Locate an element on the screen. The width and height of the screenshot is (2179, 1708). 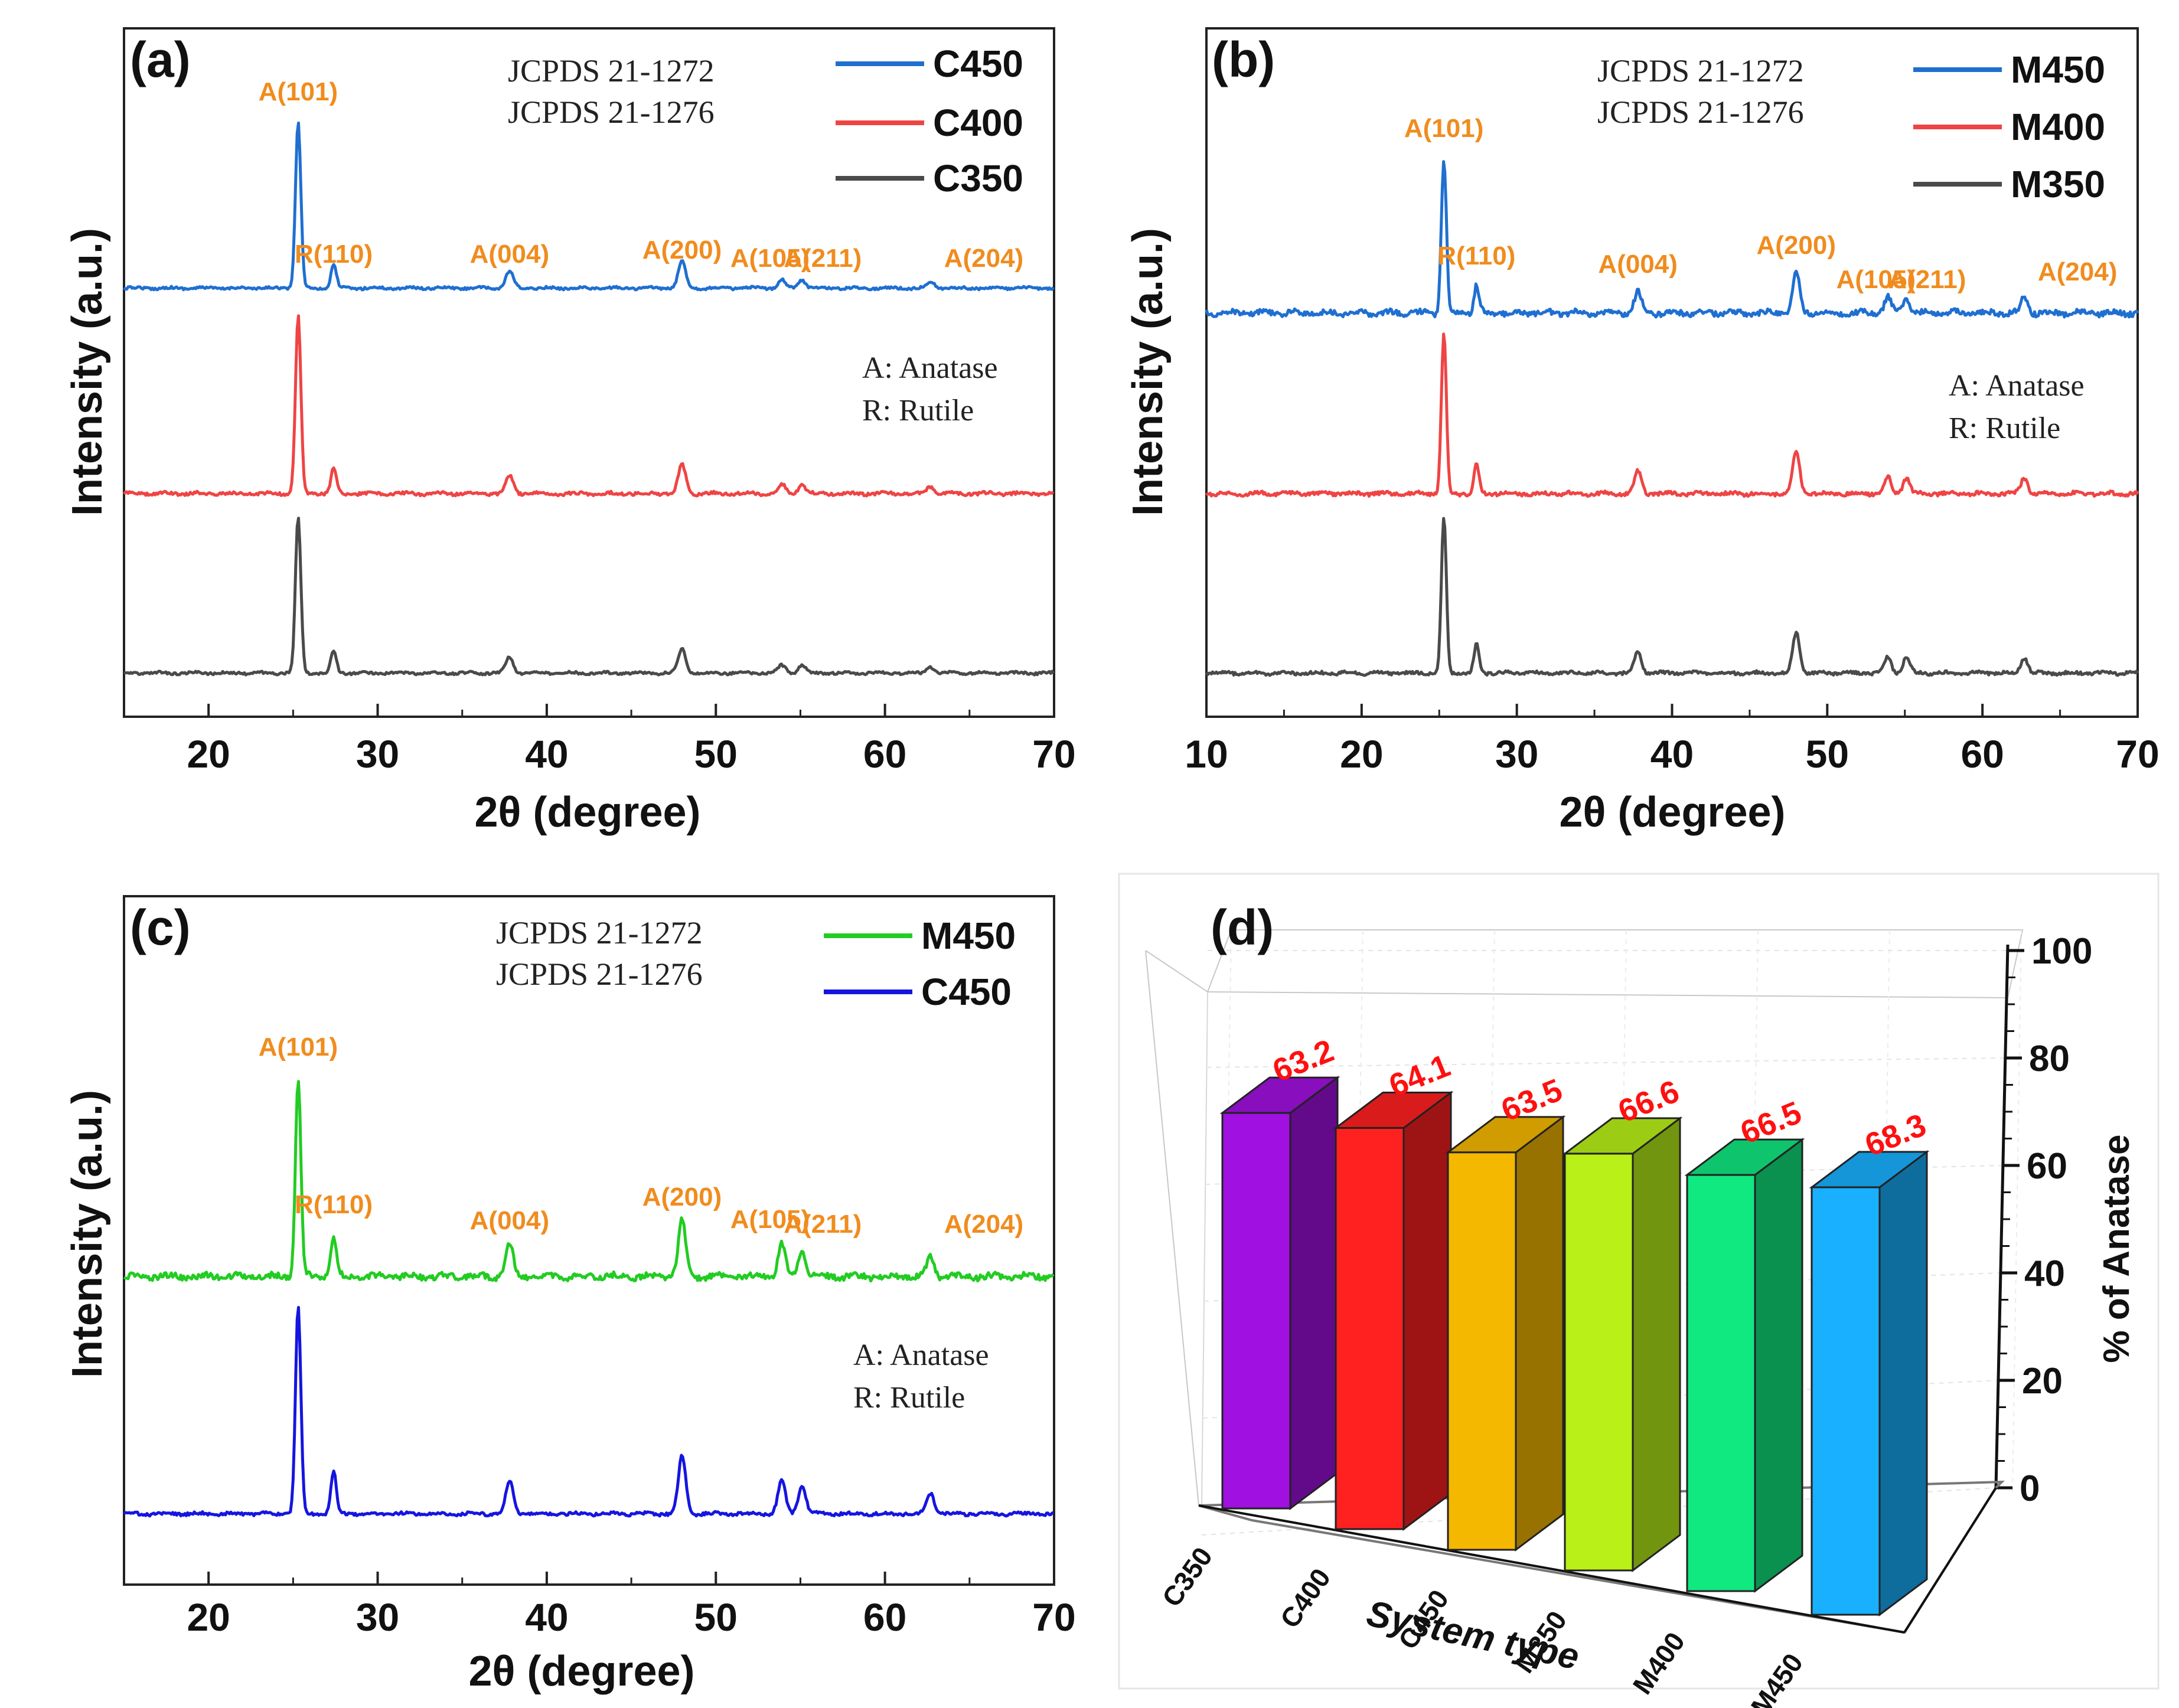
panel-a-phase-anatase: A: Anatase is located at coordinates (930, 368).